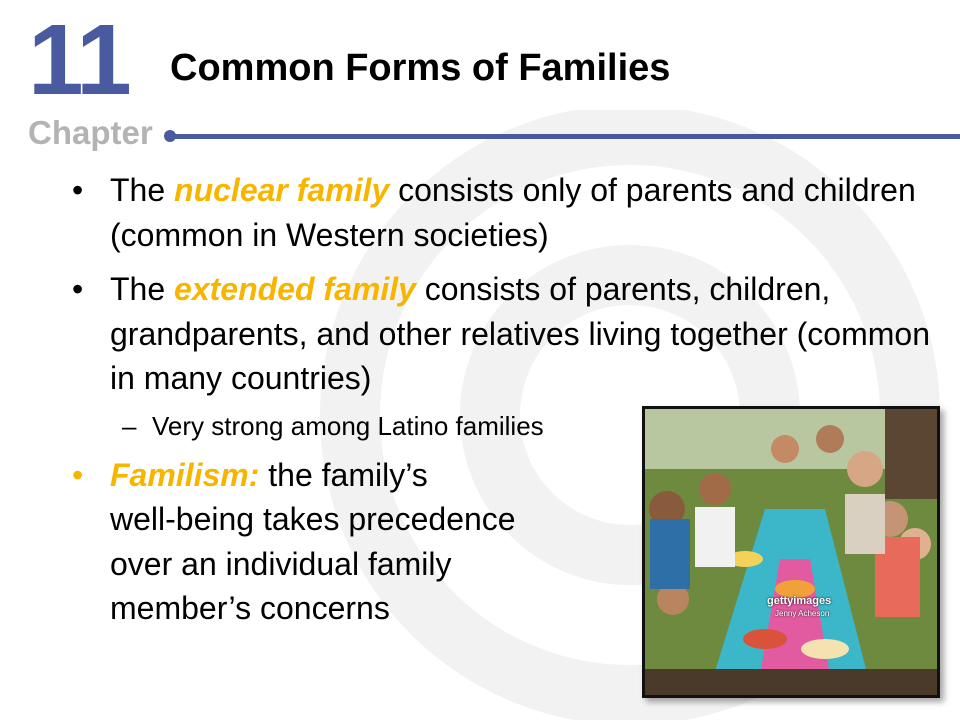  Describe the element at coordinates (565, 136) in the screenshot. I see `title-rule` at that location.